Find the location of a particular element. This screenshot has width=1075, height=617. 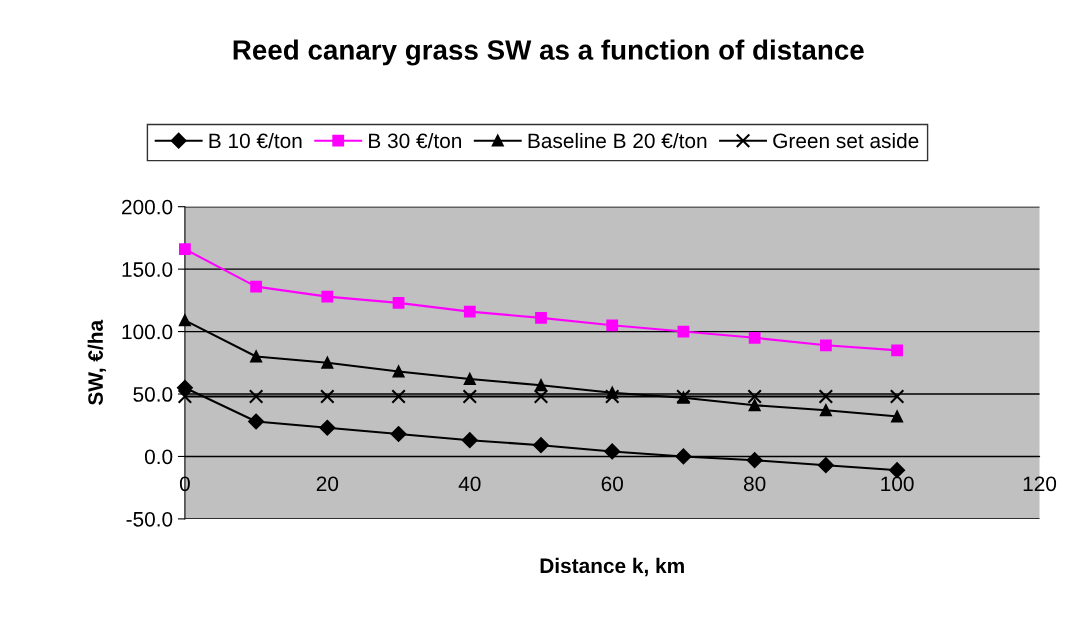

y-tick-label: 50.0 is located at coordinates (153, 394).